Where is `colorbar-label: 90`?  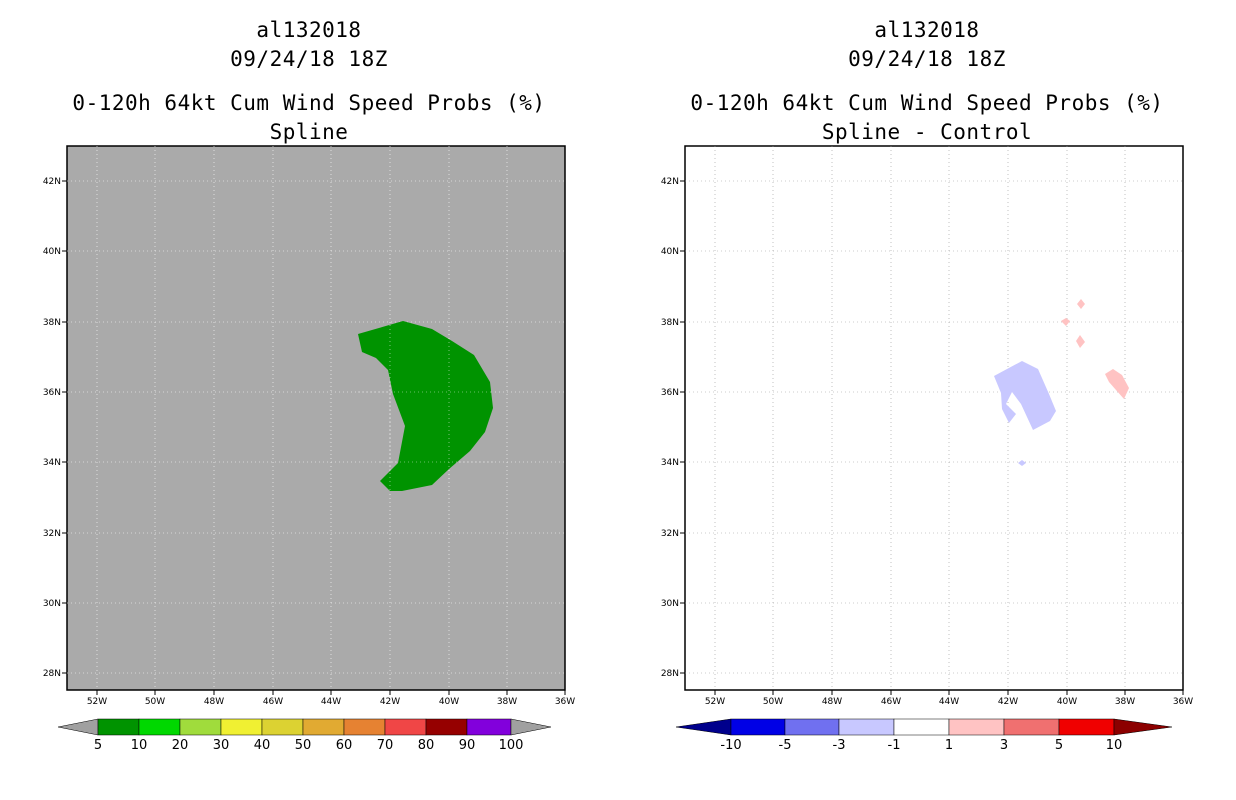
colorbar-label: 90 is located at coordinates (467, 745).